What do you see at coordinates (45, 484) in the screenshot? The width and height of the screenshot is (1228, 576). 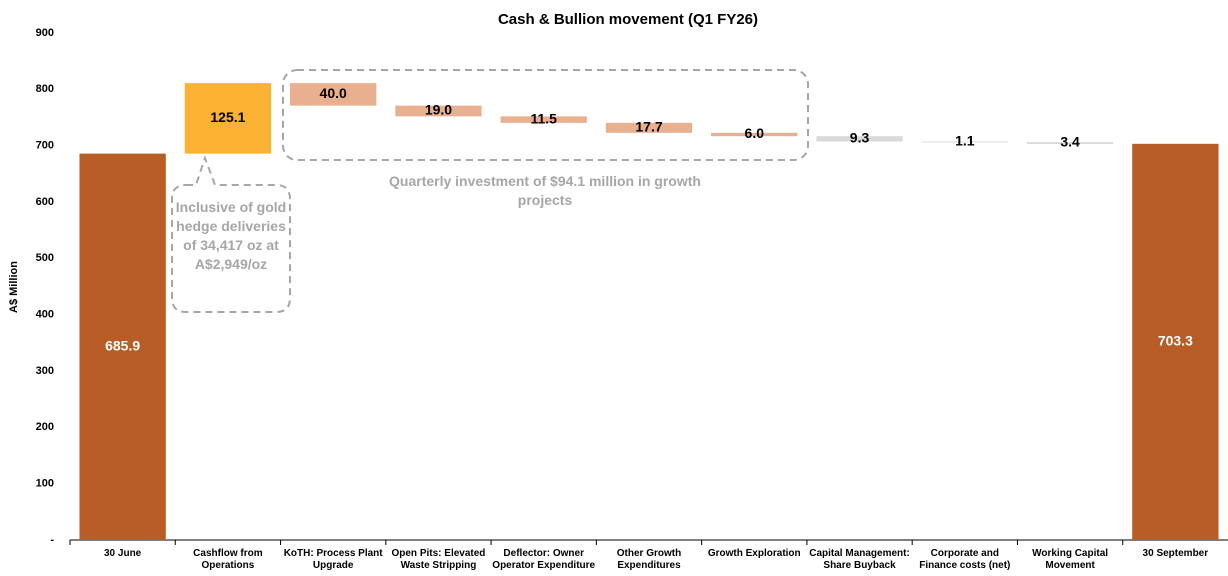 I see `y-tick-label: 100` at bounding box center [45, 484].